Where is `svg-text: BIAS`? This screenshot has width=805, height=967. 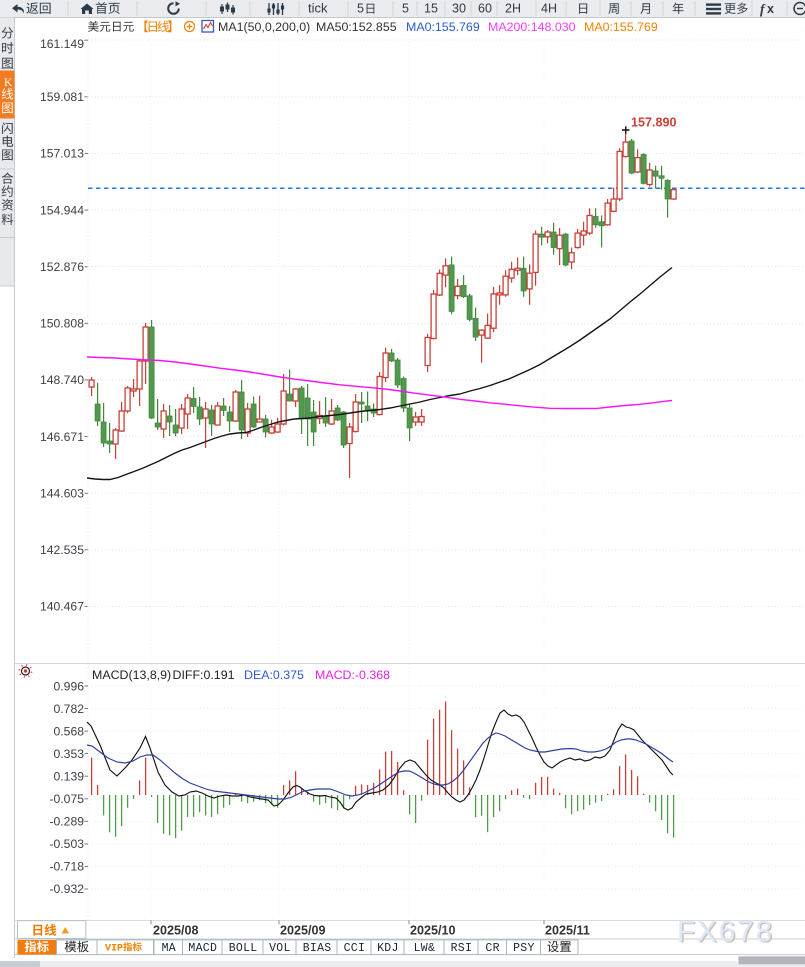
svg-text: BIAS is located at coordinates (317, 948).